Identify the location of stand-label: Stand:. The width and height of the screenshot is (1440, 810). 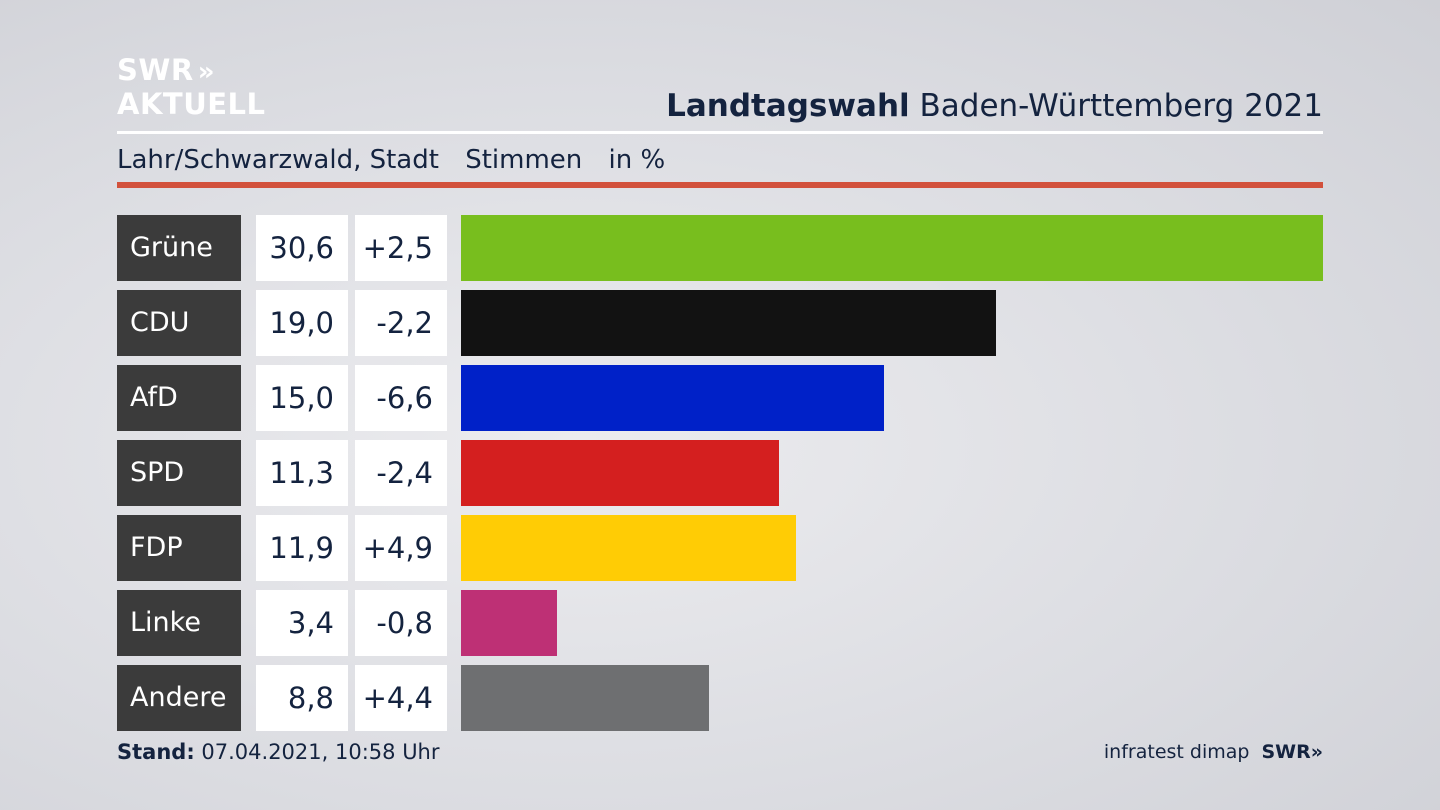
(156, 752).